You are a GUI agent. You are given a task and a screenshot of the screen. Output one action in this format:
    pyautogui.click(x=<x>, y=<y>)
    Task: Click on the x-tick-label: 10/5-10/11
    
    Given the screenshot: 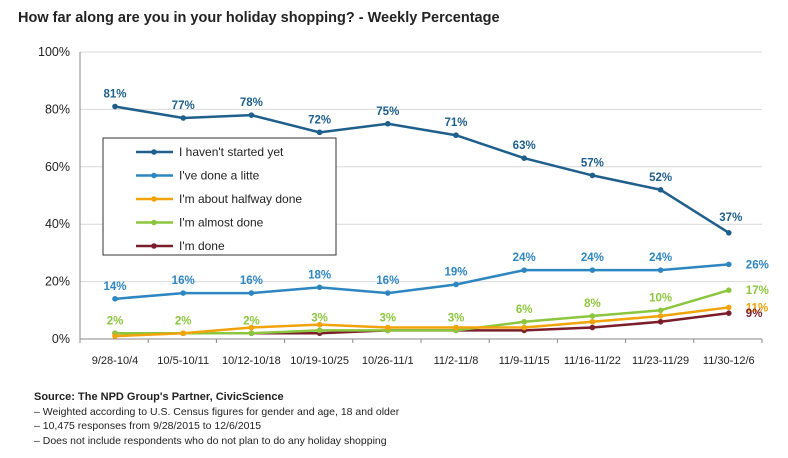 What is the action you would take?
    pyautogui.click(x=183, y=361)
    